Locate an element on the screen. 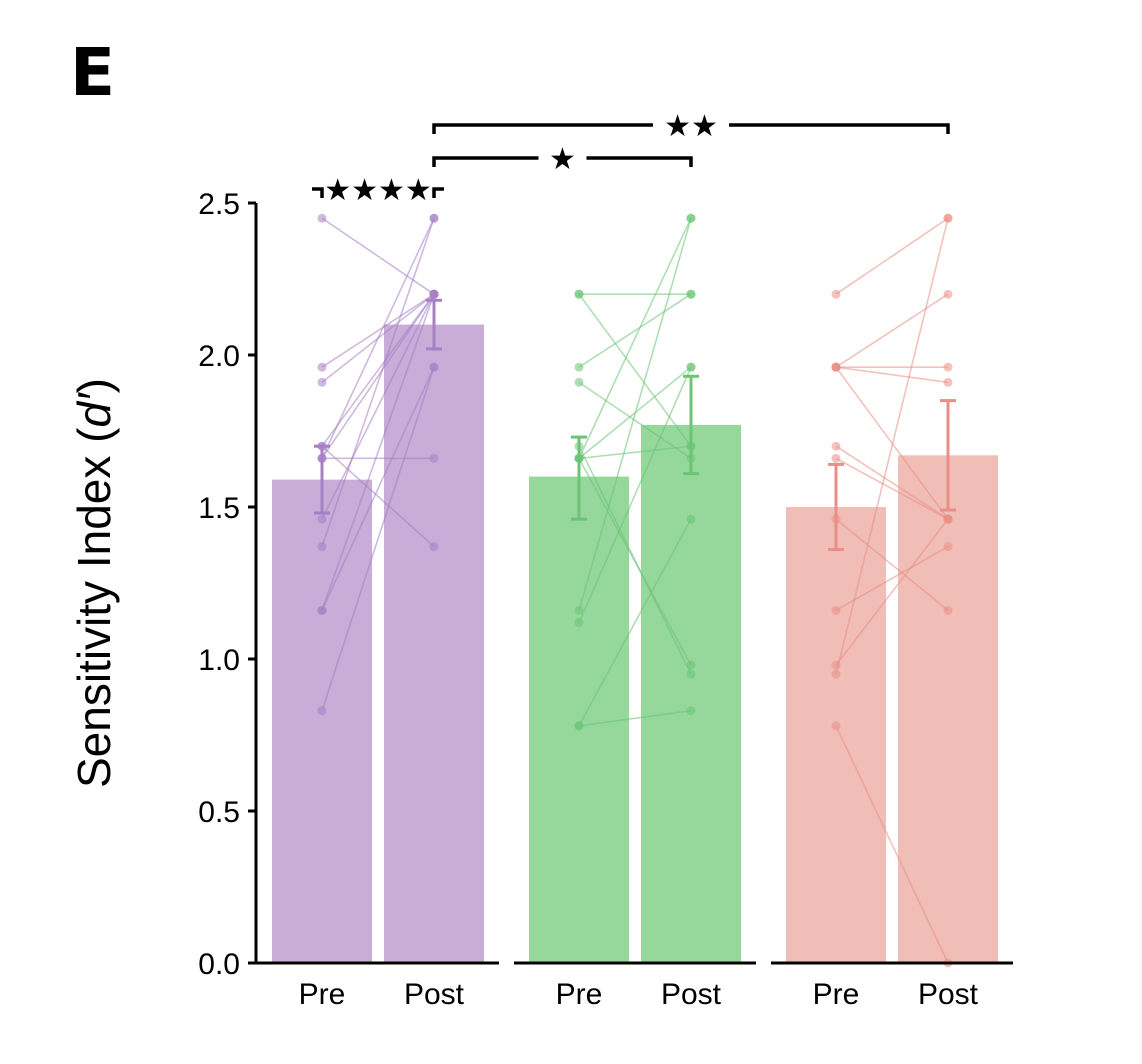  x-axis: Pre Post Pre Post Pre Post is located at coordinates (634, 986).